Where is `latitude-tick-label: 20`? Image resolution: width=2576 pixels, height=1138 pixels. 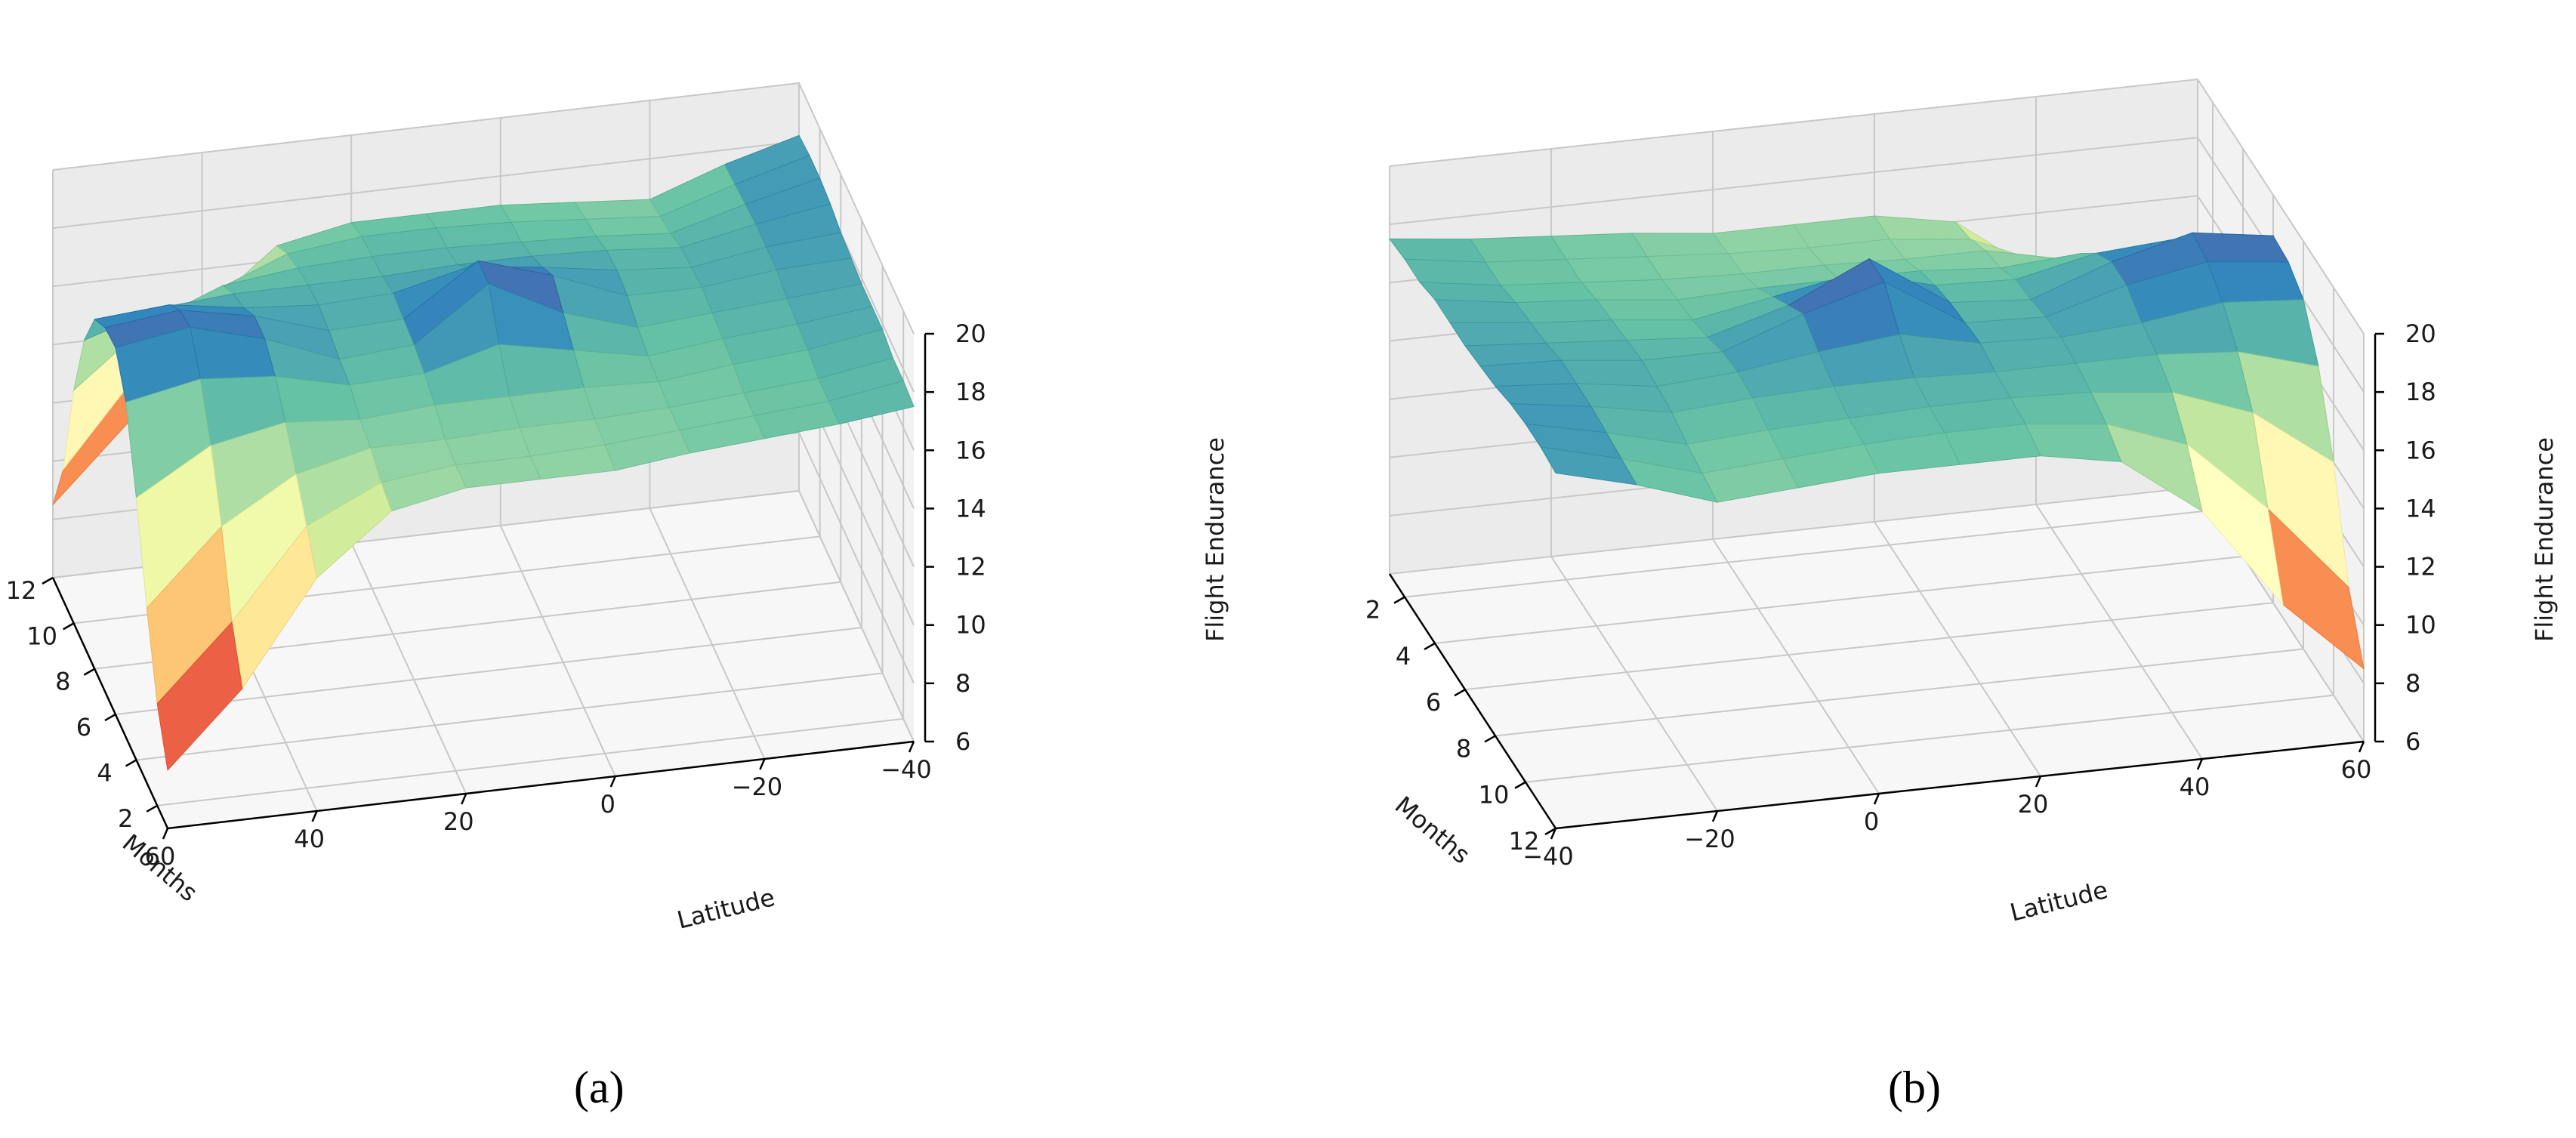 latitude-tick-label: 20 is located at coordinates (2033, 804).